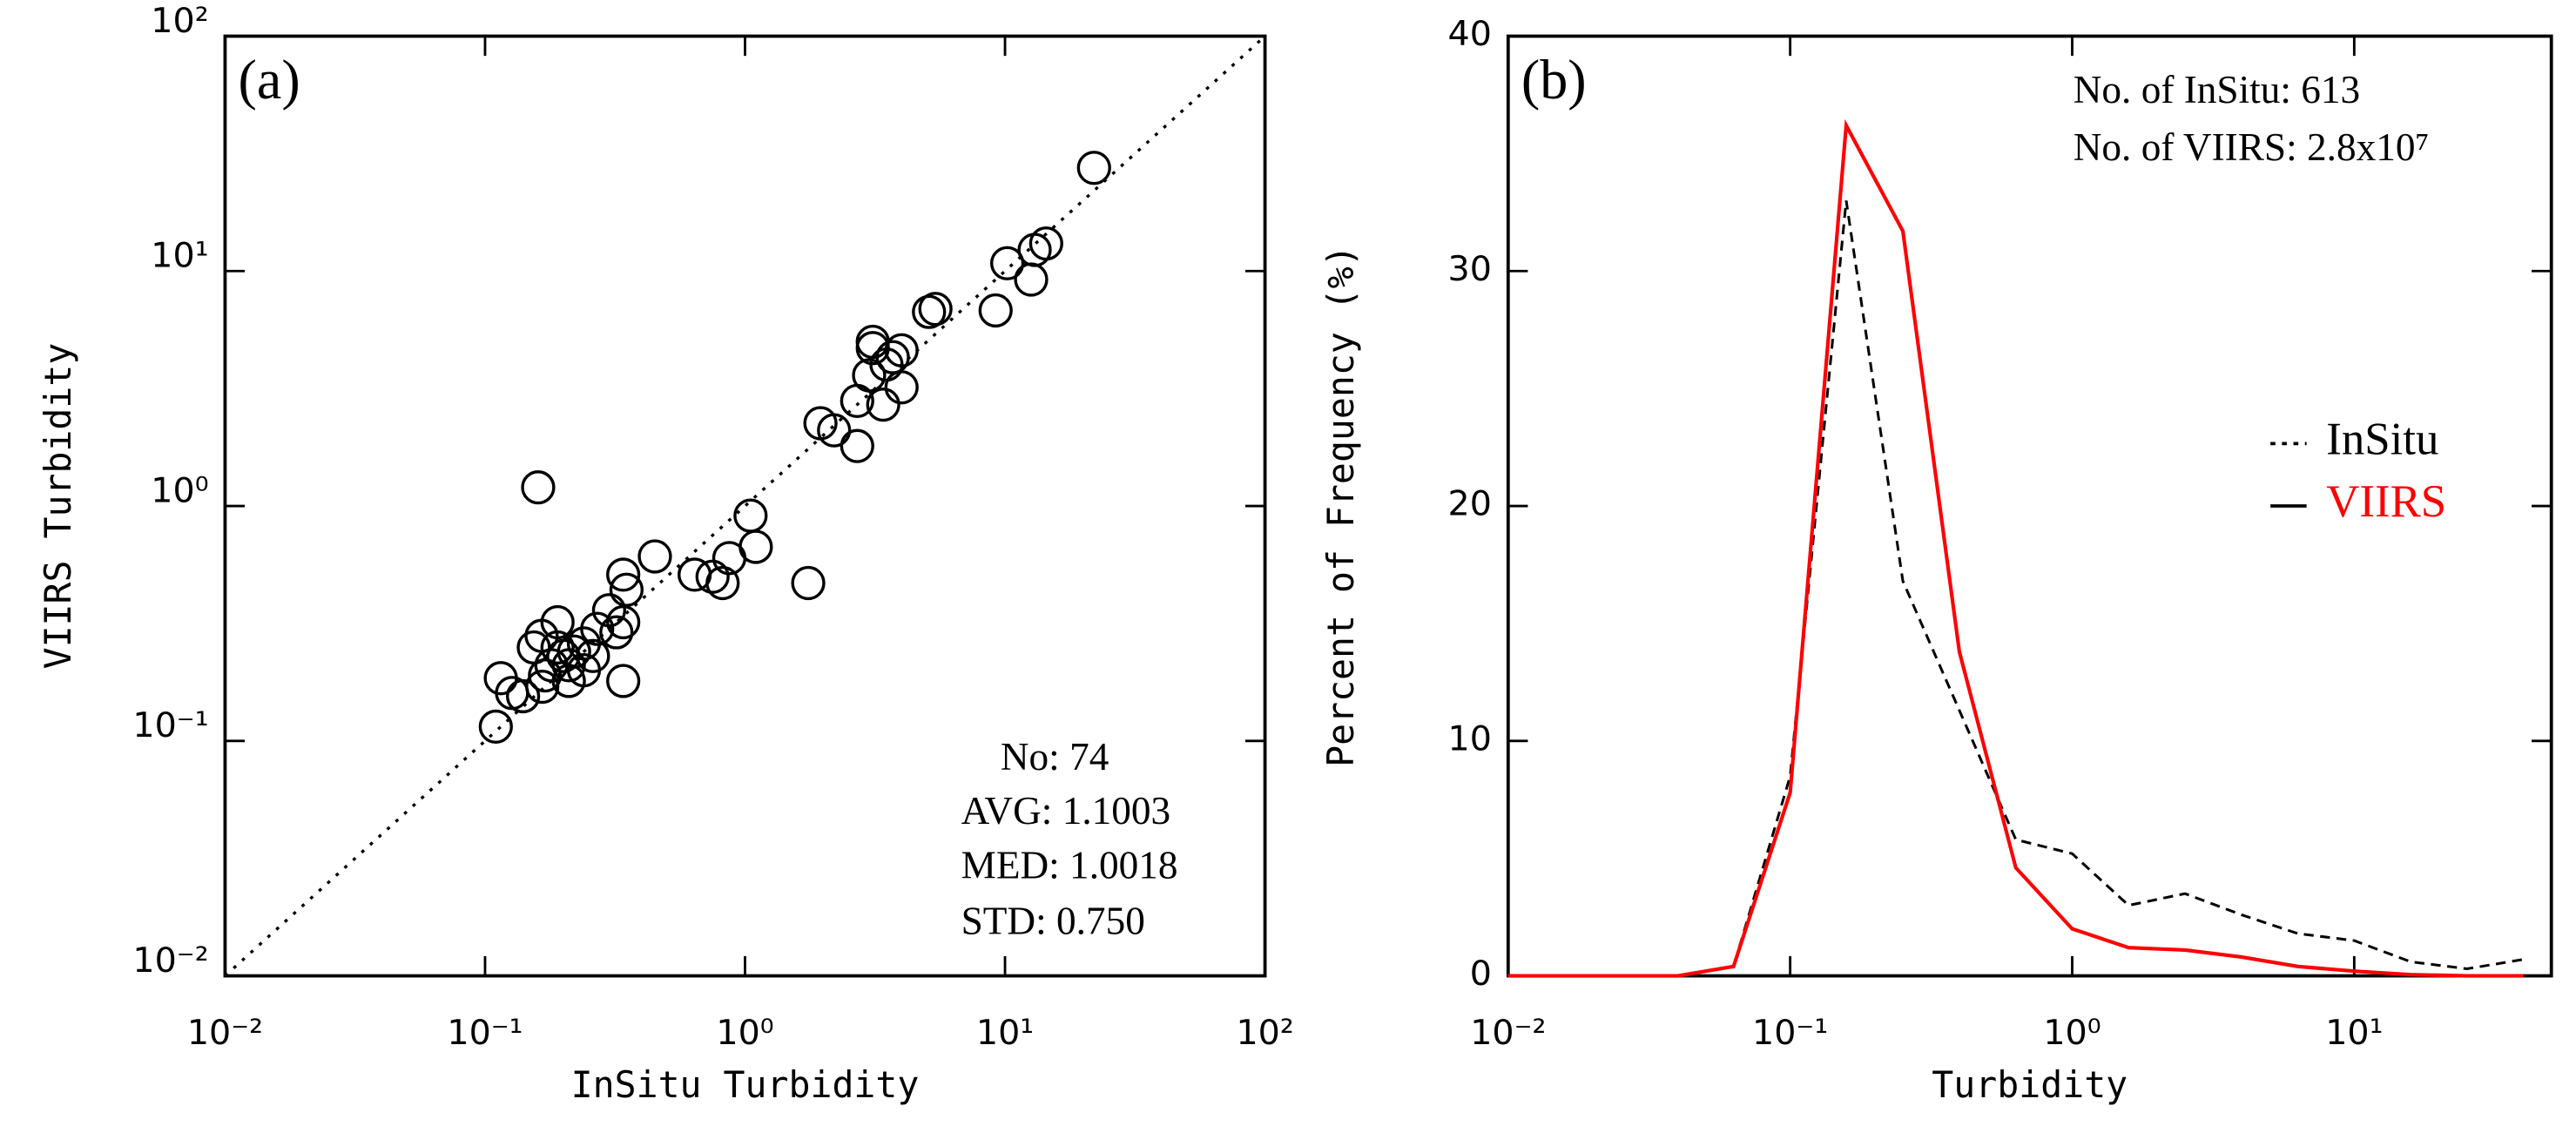 The image size is (2576, 1126). I want to click on annotation: AVG: 1.1003, so click(1066, 811).